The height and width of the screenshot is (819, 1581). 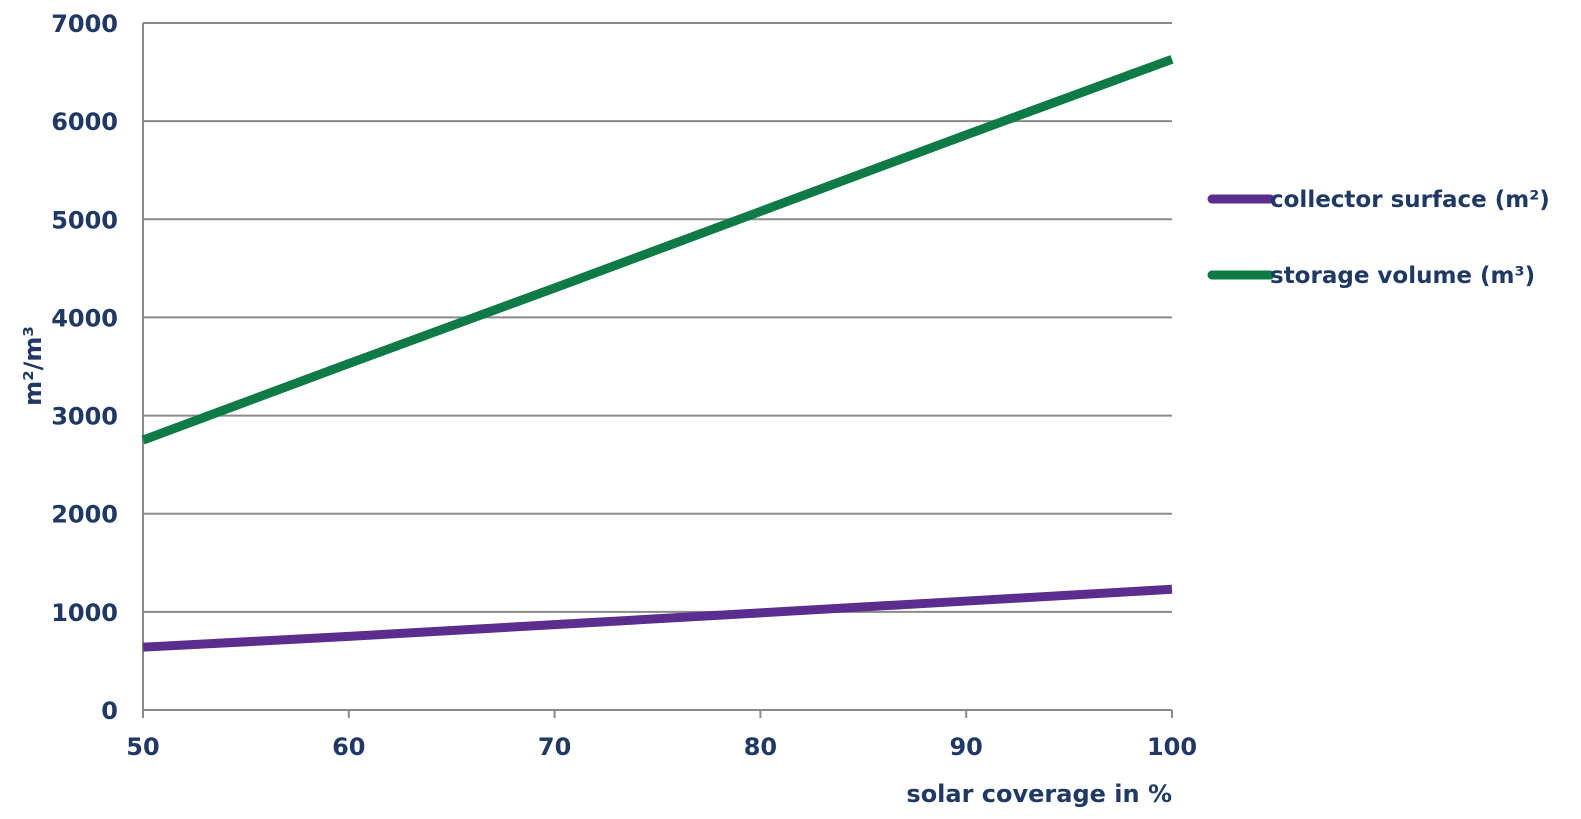 What do you see at coordinates (84, 24) in the screenshot?
I see `y-tick-label: 7000` at bounding box center [84, 24].